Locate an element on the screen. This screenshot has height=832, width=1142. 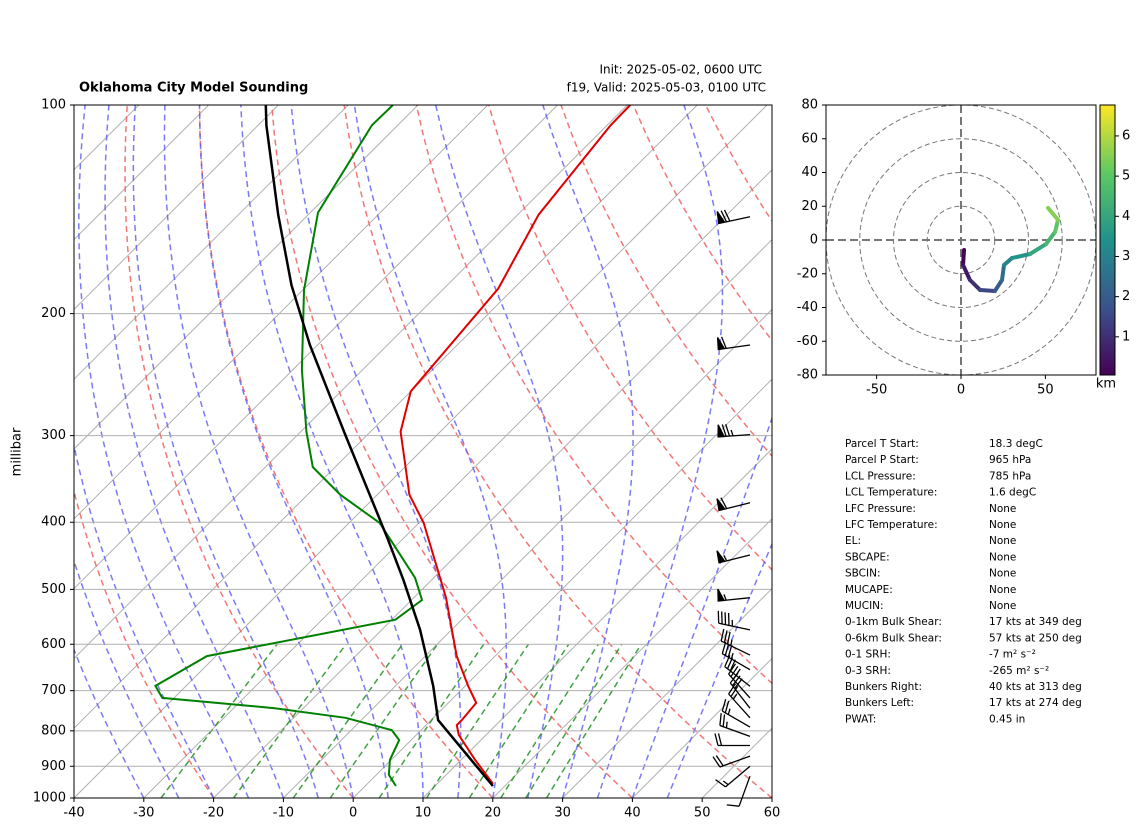
x-tick-label: -10 is located at coordinates (283, 813).